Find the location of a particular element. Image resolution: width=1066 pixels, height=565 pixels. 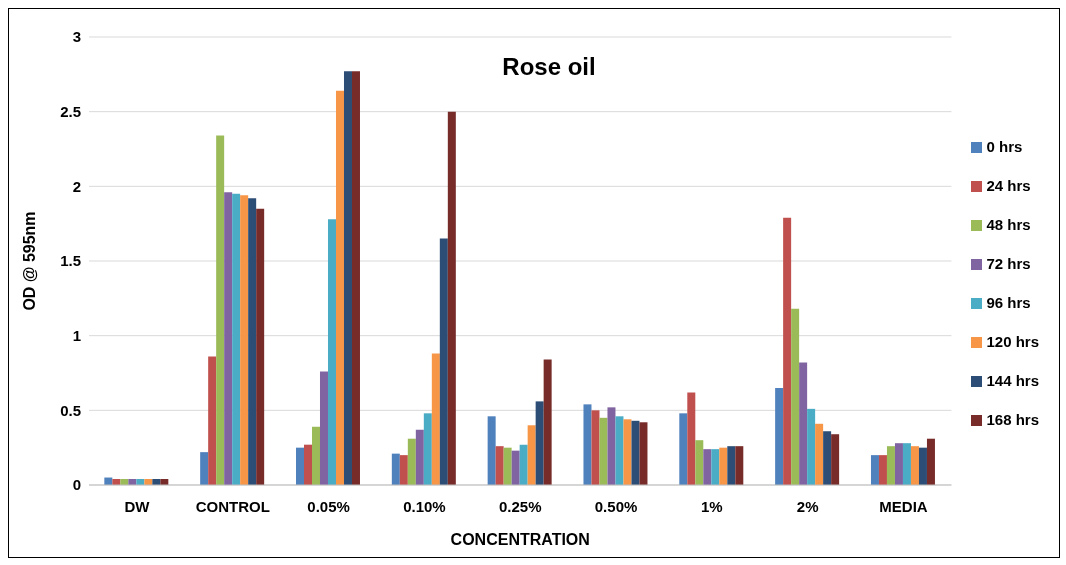

x-tick-label: 1% is located at coordinates (712, 506).